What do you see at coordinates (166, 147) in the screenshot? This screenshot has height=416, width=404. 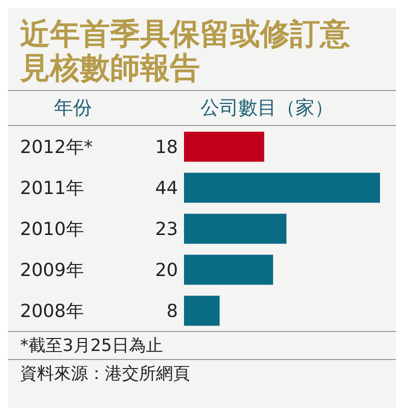 I see `data-label: 18` at bounding box center [166, 147].